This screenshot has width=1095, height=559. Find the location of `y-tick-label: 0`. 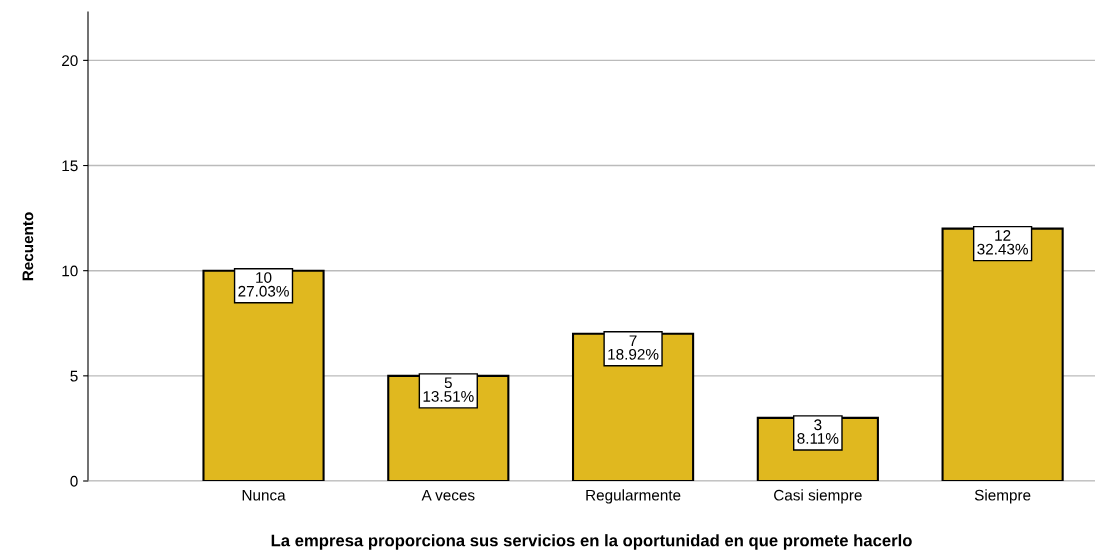

y-tick-label: 0 is located at coordinates (74, 481).